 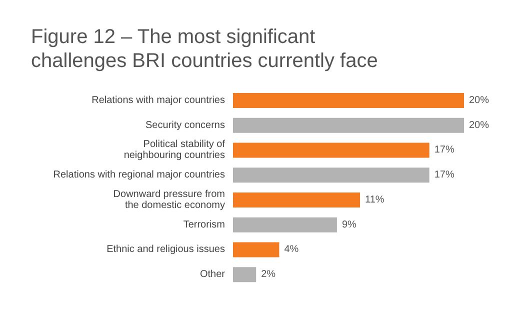 What do you see at coordinates (169, 199) in the screenshot?
I see `y-tick-label: Downward pressure from the domestic economy` at bounding box center [169, 199].